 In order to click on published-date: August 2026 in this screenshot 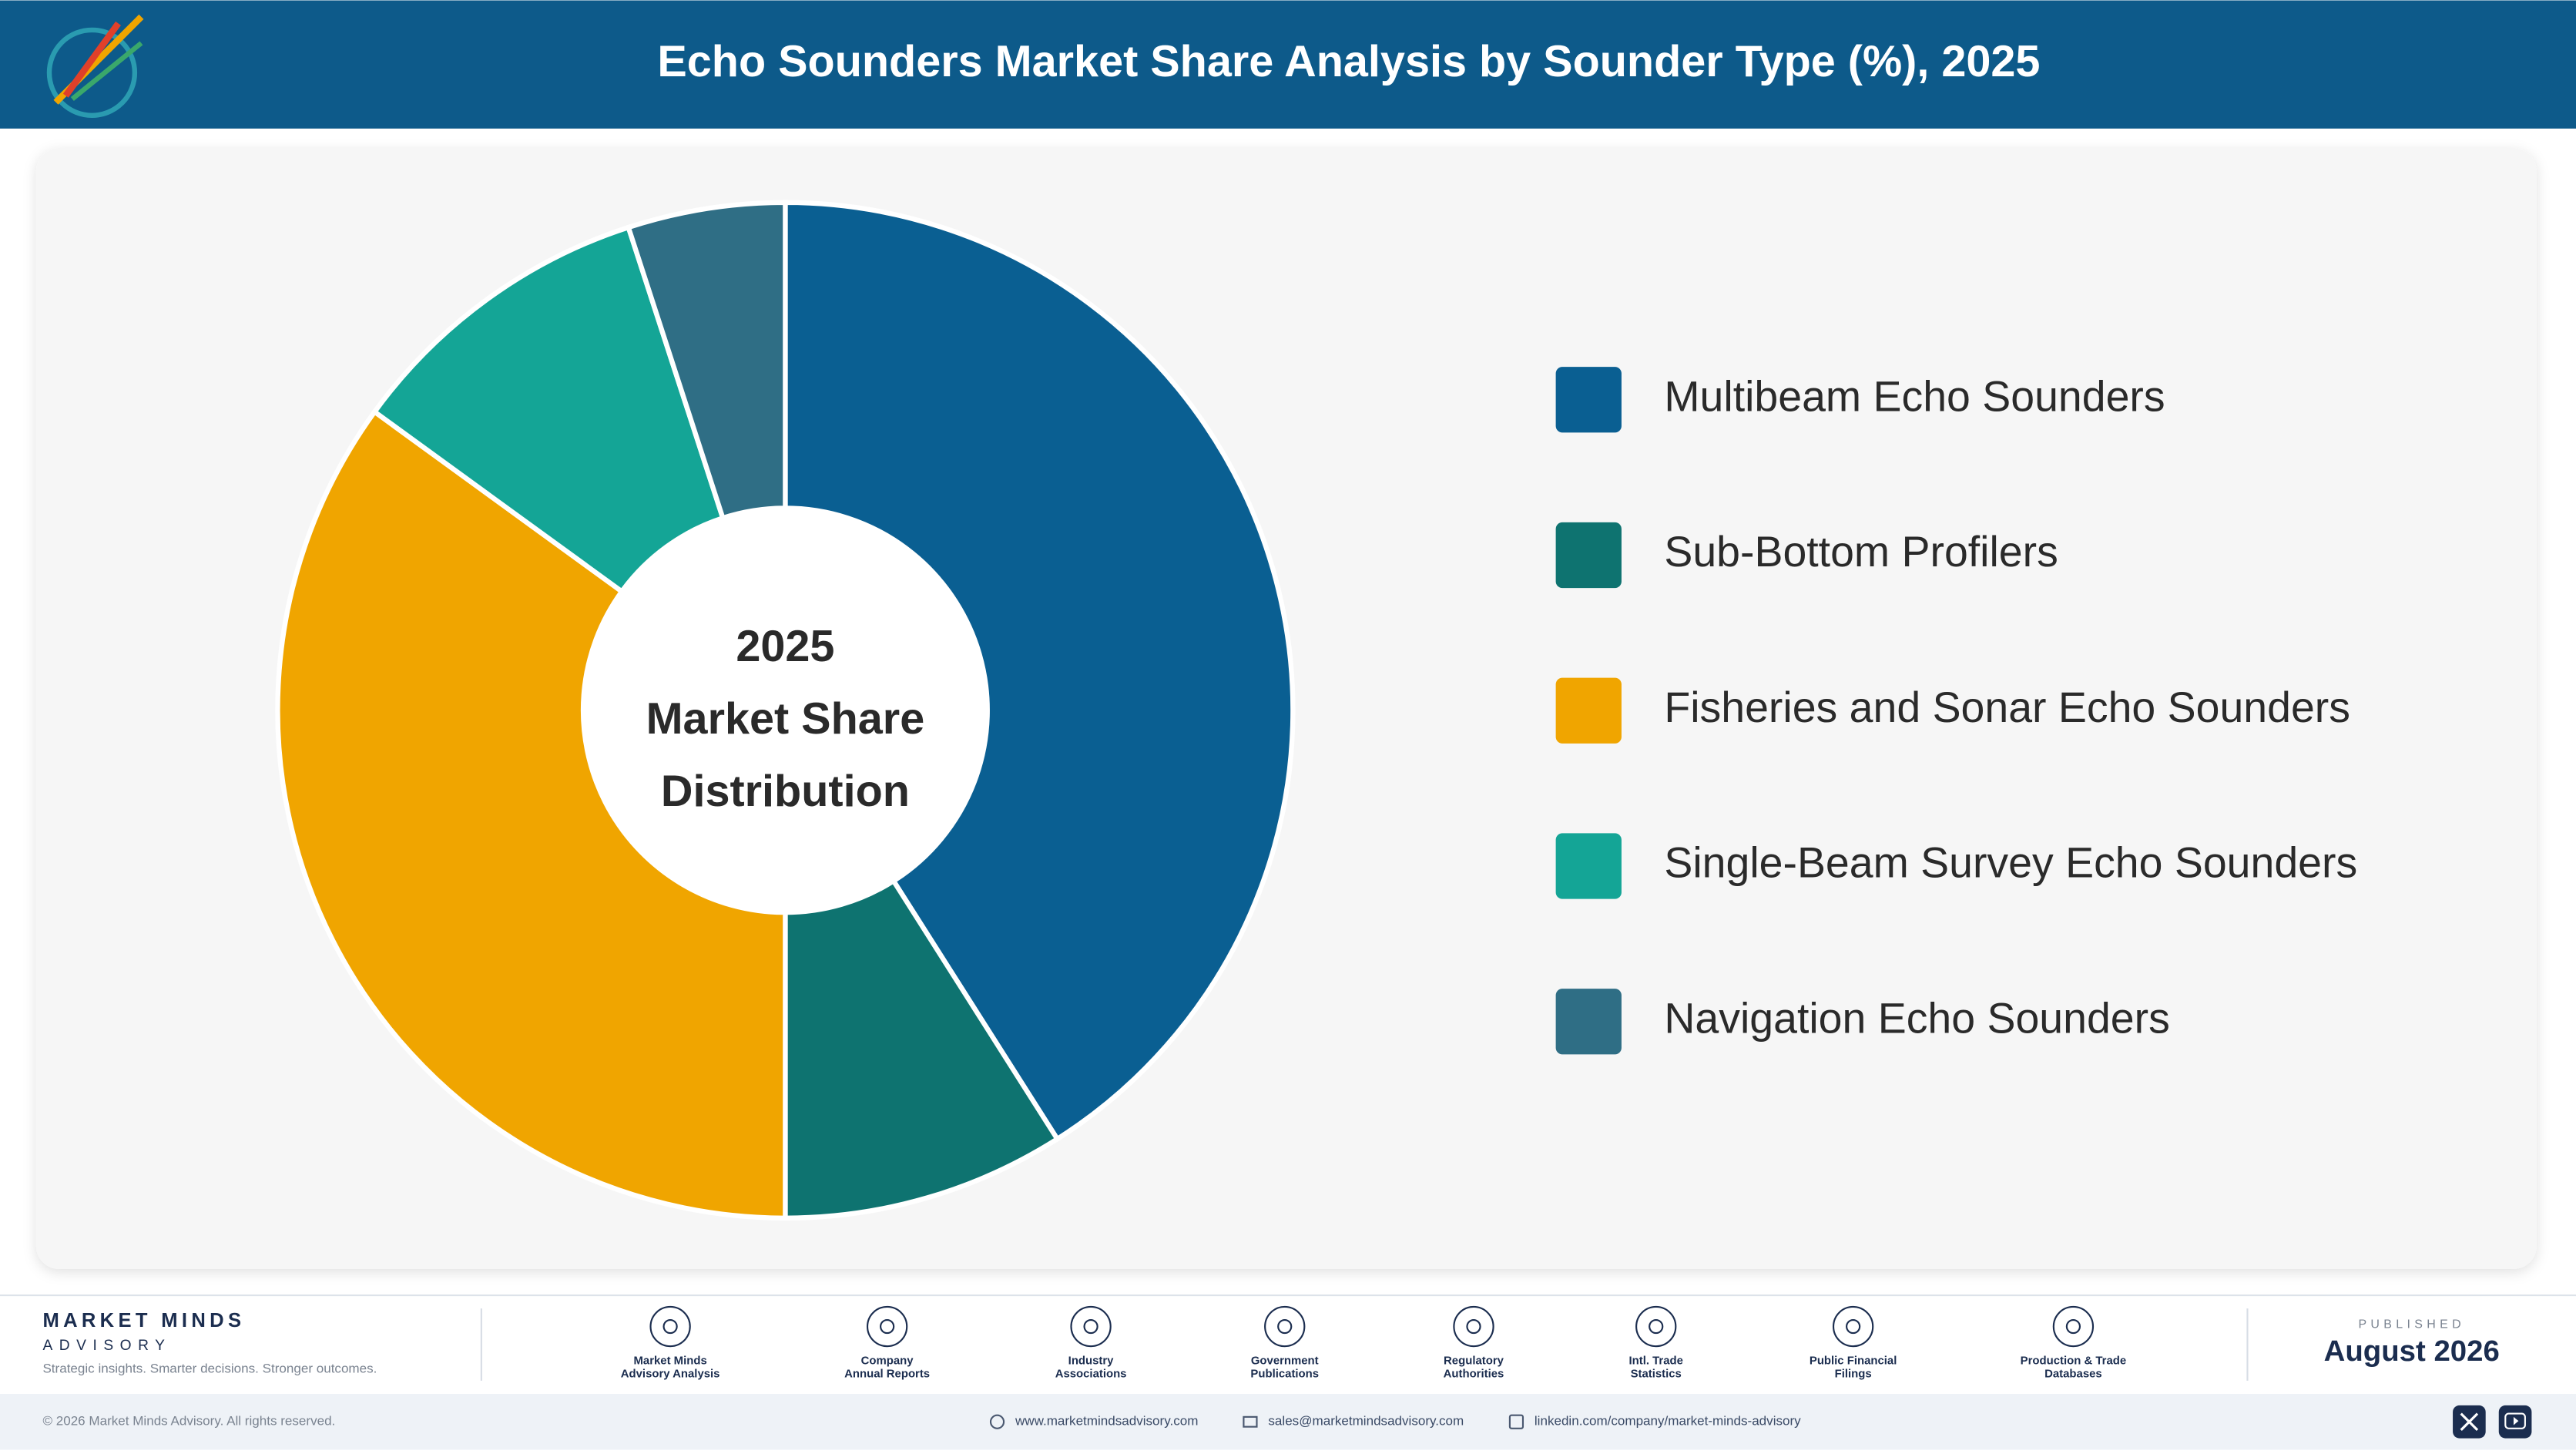, I will do `click(2412, 1351)`.